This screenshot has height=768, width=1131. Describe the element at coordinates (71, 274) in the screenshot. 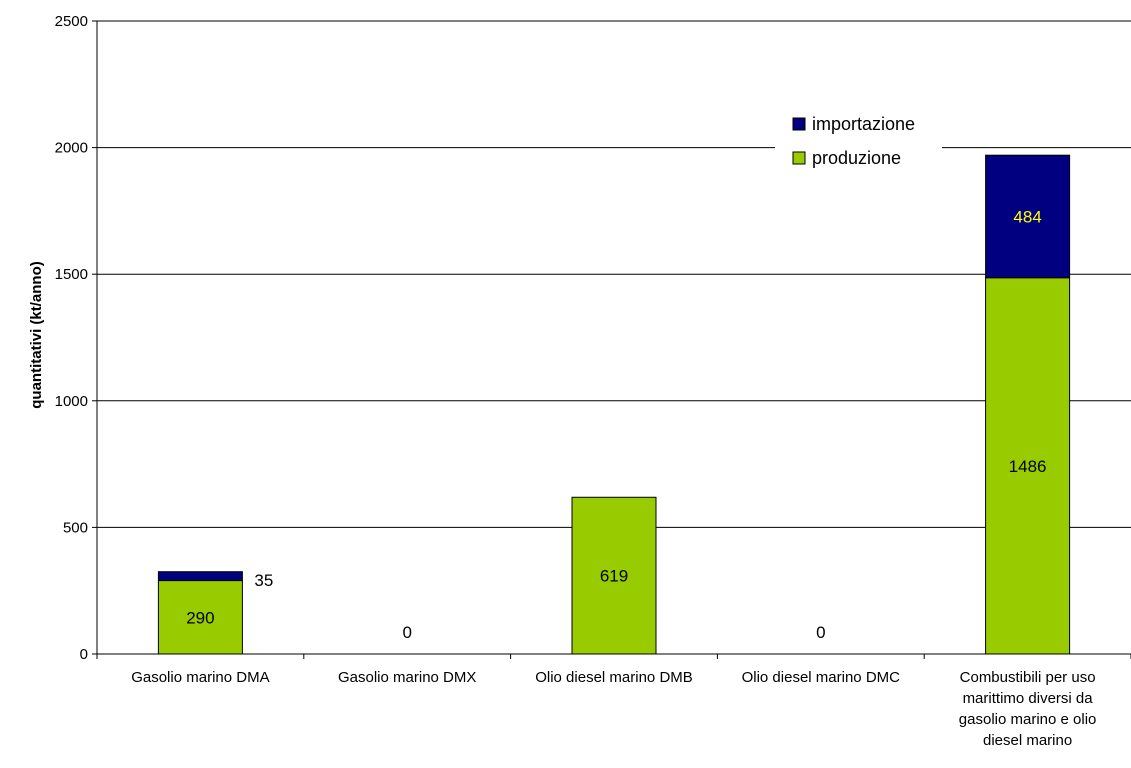

I see `y-tick-label: 1500` at that location.